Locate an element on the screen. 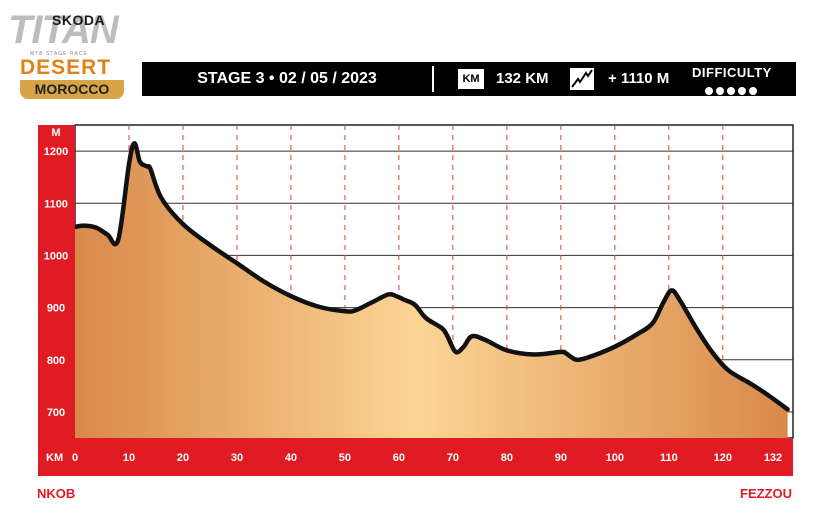 The width and height of the screenshot is (819, 516). x-tick-label: 50 is located at coordinates (345, 458).